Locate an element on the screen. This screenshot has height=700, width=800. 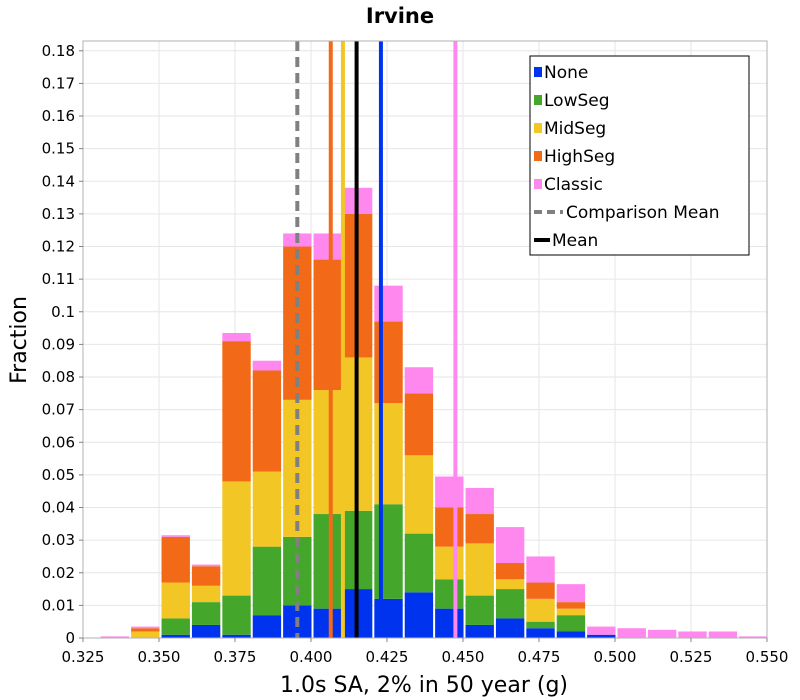
y-tick-label: 0.12 is located at coordinates (58, 247).